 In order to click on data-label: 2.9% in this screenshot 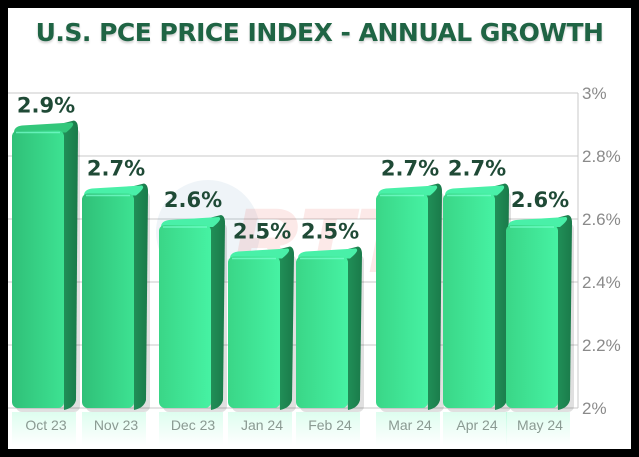, I will do `click(46, 106)`.